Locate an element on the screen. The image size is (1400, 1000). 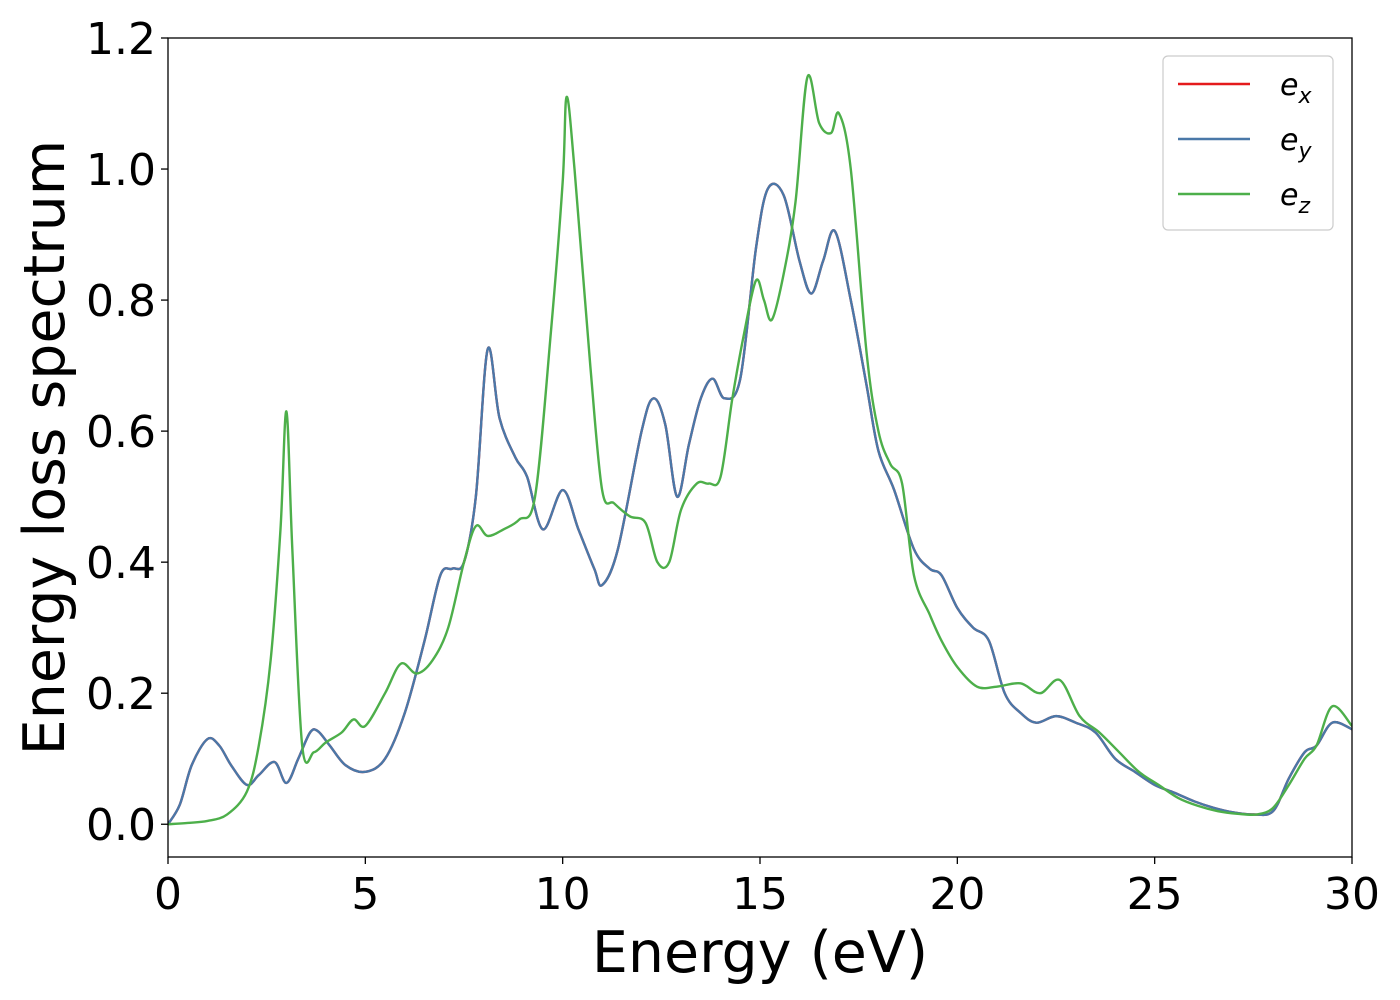
y-tick-label: 0.4 is located at coordinates (121, 563).